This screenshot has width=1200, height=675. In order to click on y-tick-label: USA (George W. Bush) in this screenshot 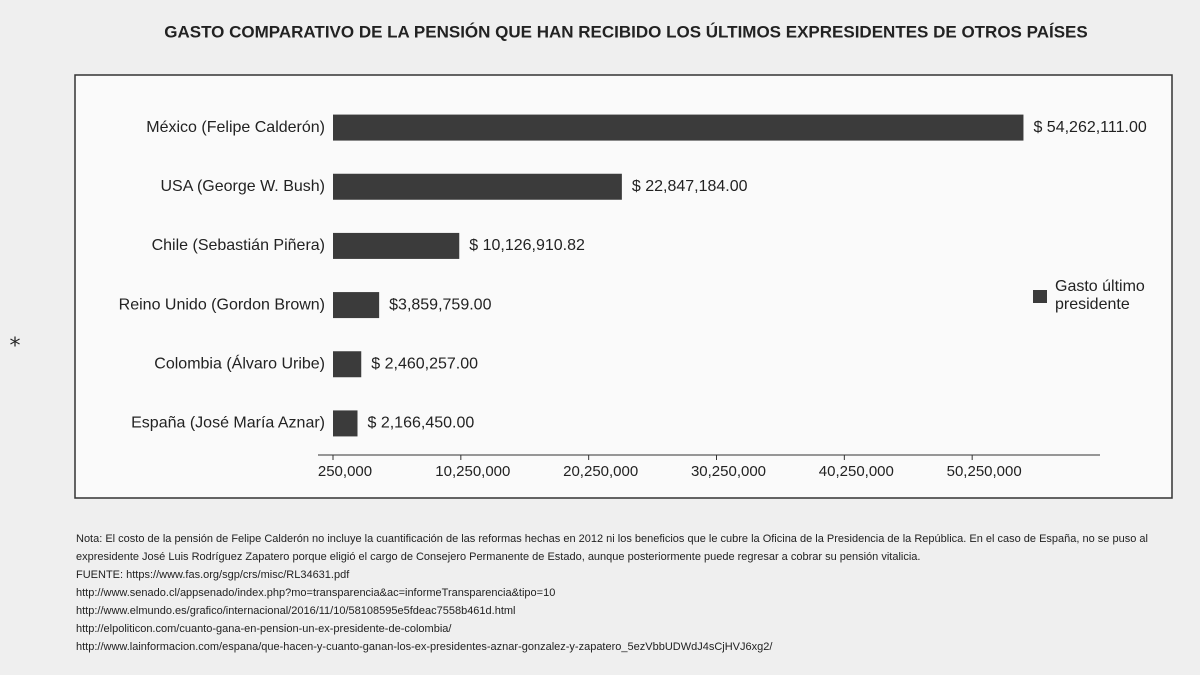, I will do `click(242, 186)`.